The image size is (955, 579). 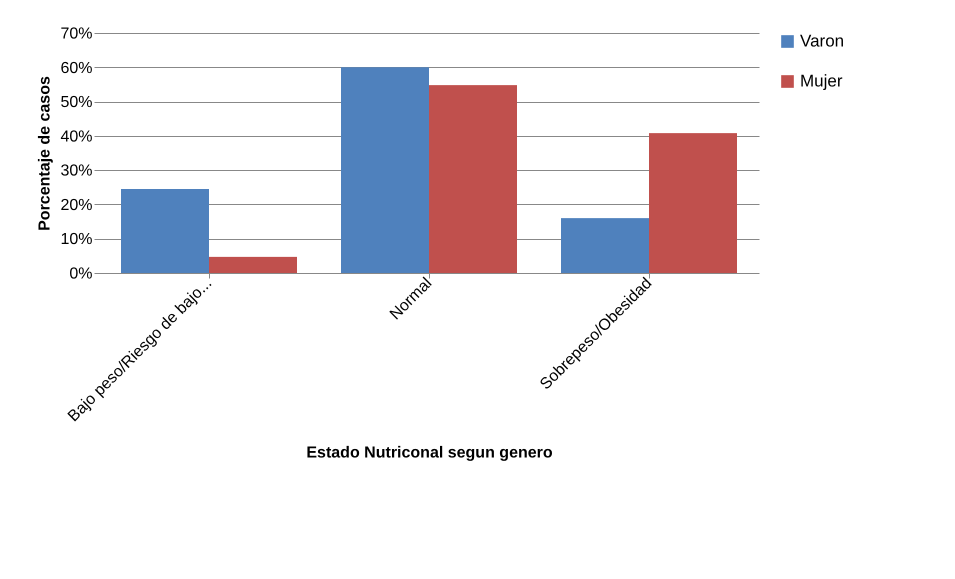 I want to click on y-axis-title: Porcentaje de casos, so click(x=45, y=153).